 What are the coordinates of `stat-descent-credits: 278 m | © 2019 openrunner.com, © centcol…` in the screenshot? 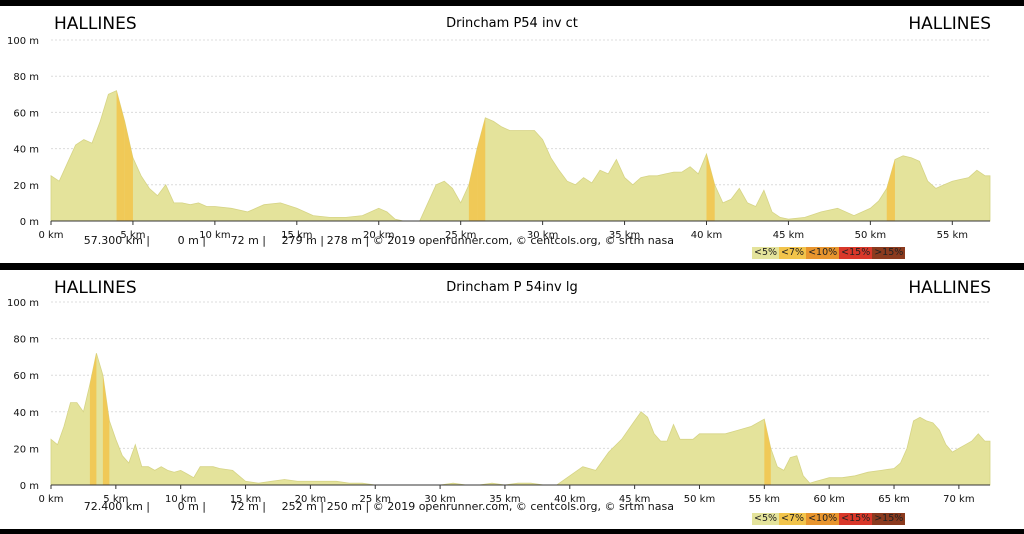 It's located at (500, 240).